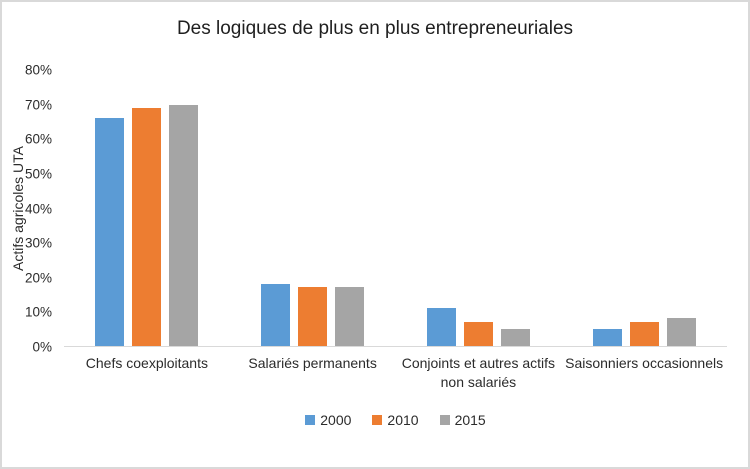 The width and height of the screenshot is (750, 469). I want to click on legend-item-2000: 2000, so click(328, 420).